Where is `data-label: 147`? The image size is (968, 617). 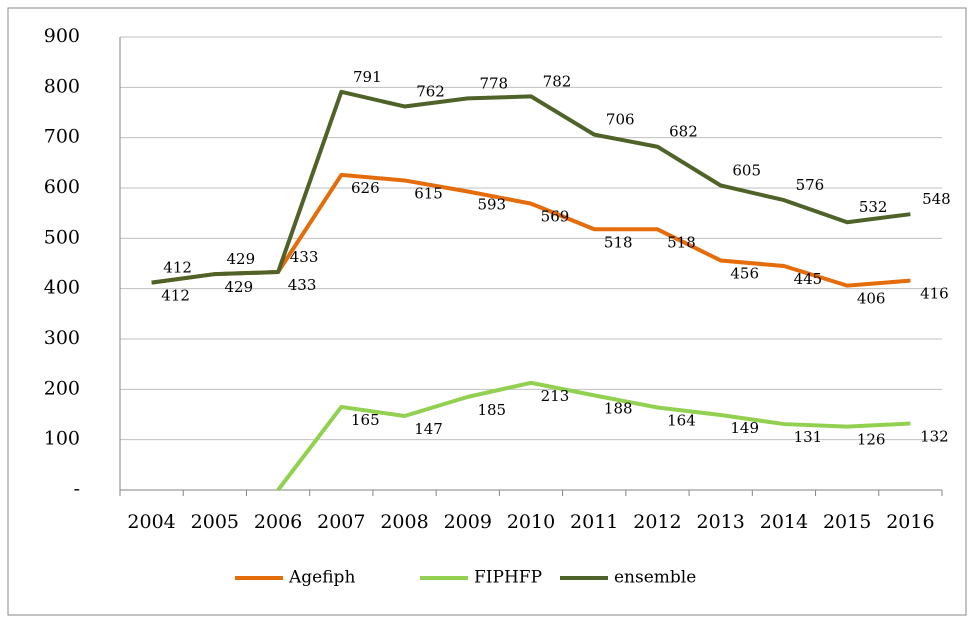 data-label: 147 is located at coordinates (428, 429).